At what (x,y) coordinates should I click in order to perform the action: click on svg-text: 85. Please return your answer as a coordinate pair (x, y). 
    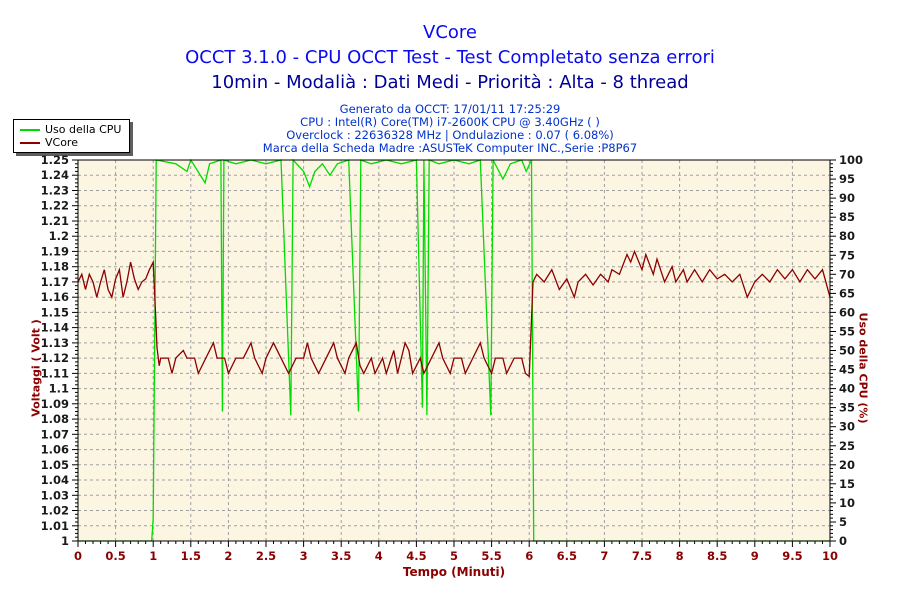
    Looking at the image, I should click on (847, 217).